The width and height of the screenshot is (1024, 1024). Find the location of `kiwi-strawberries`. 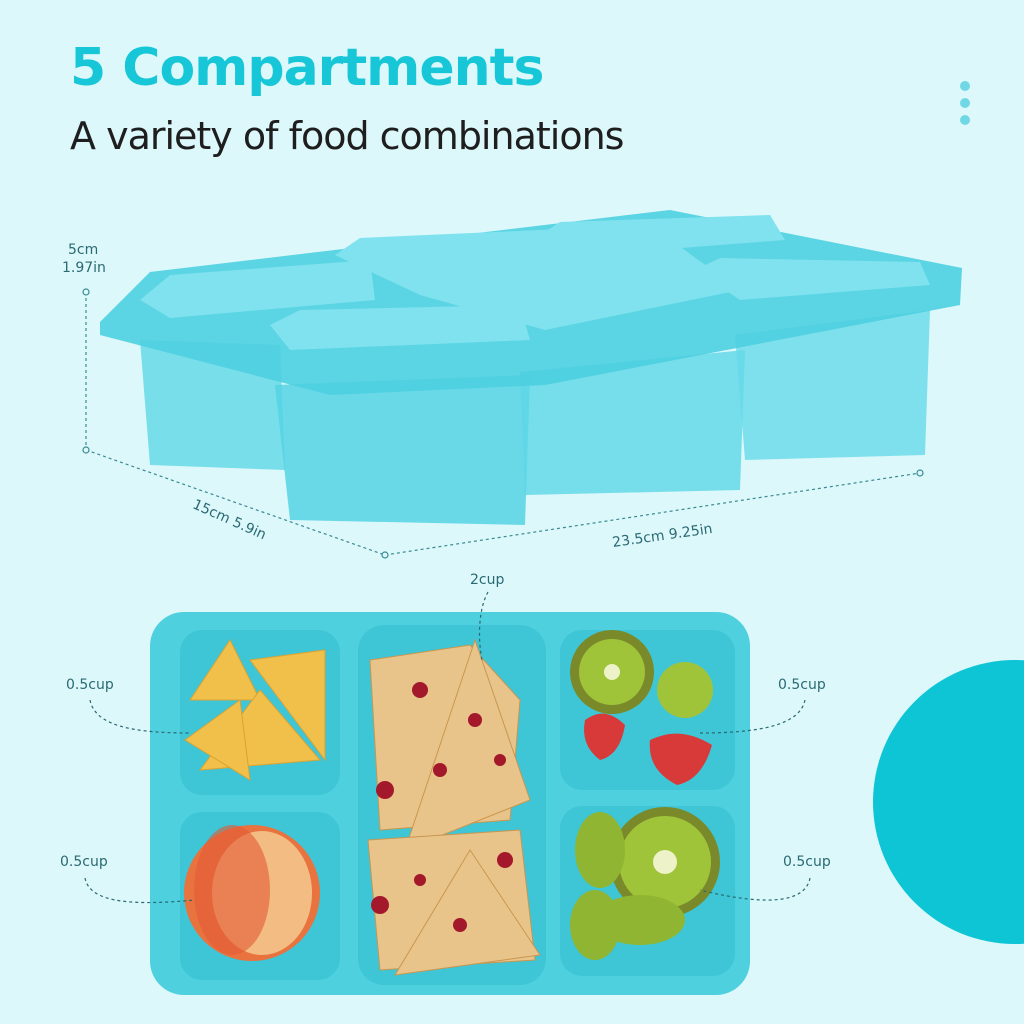

kiwi-strawberries is located at coordinates (641, 707).